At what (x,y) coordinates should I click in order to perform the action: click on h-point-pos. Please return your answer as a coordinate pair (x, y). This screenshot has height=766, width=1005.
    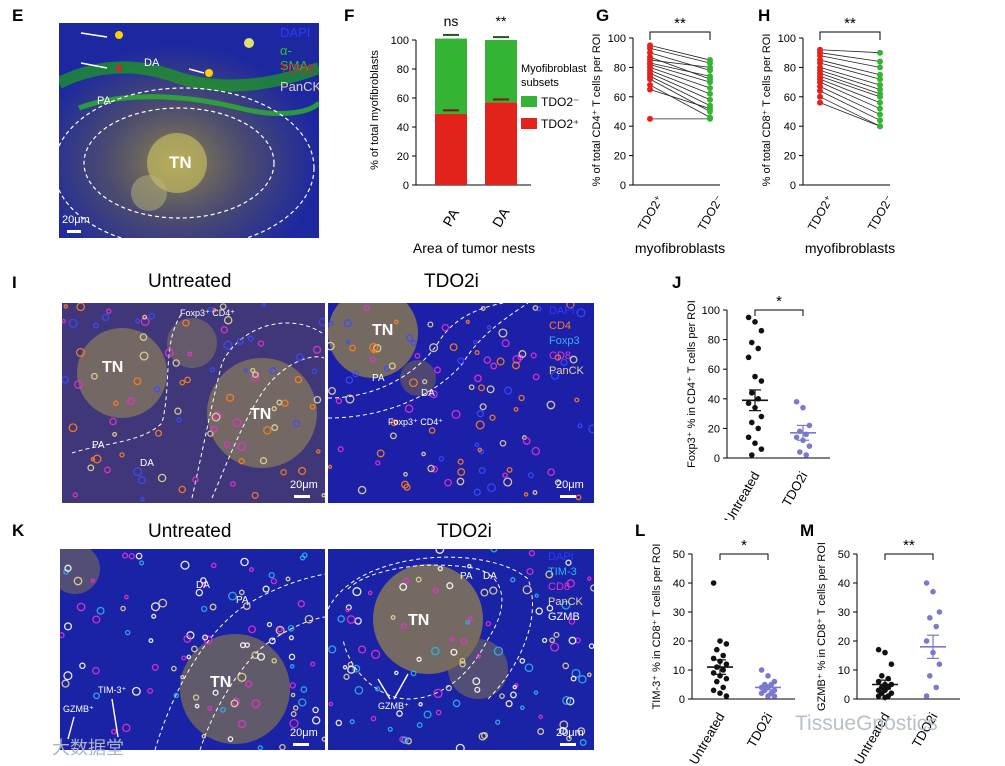
    Looking at the image, I should click on (820, 82).